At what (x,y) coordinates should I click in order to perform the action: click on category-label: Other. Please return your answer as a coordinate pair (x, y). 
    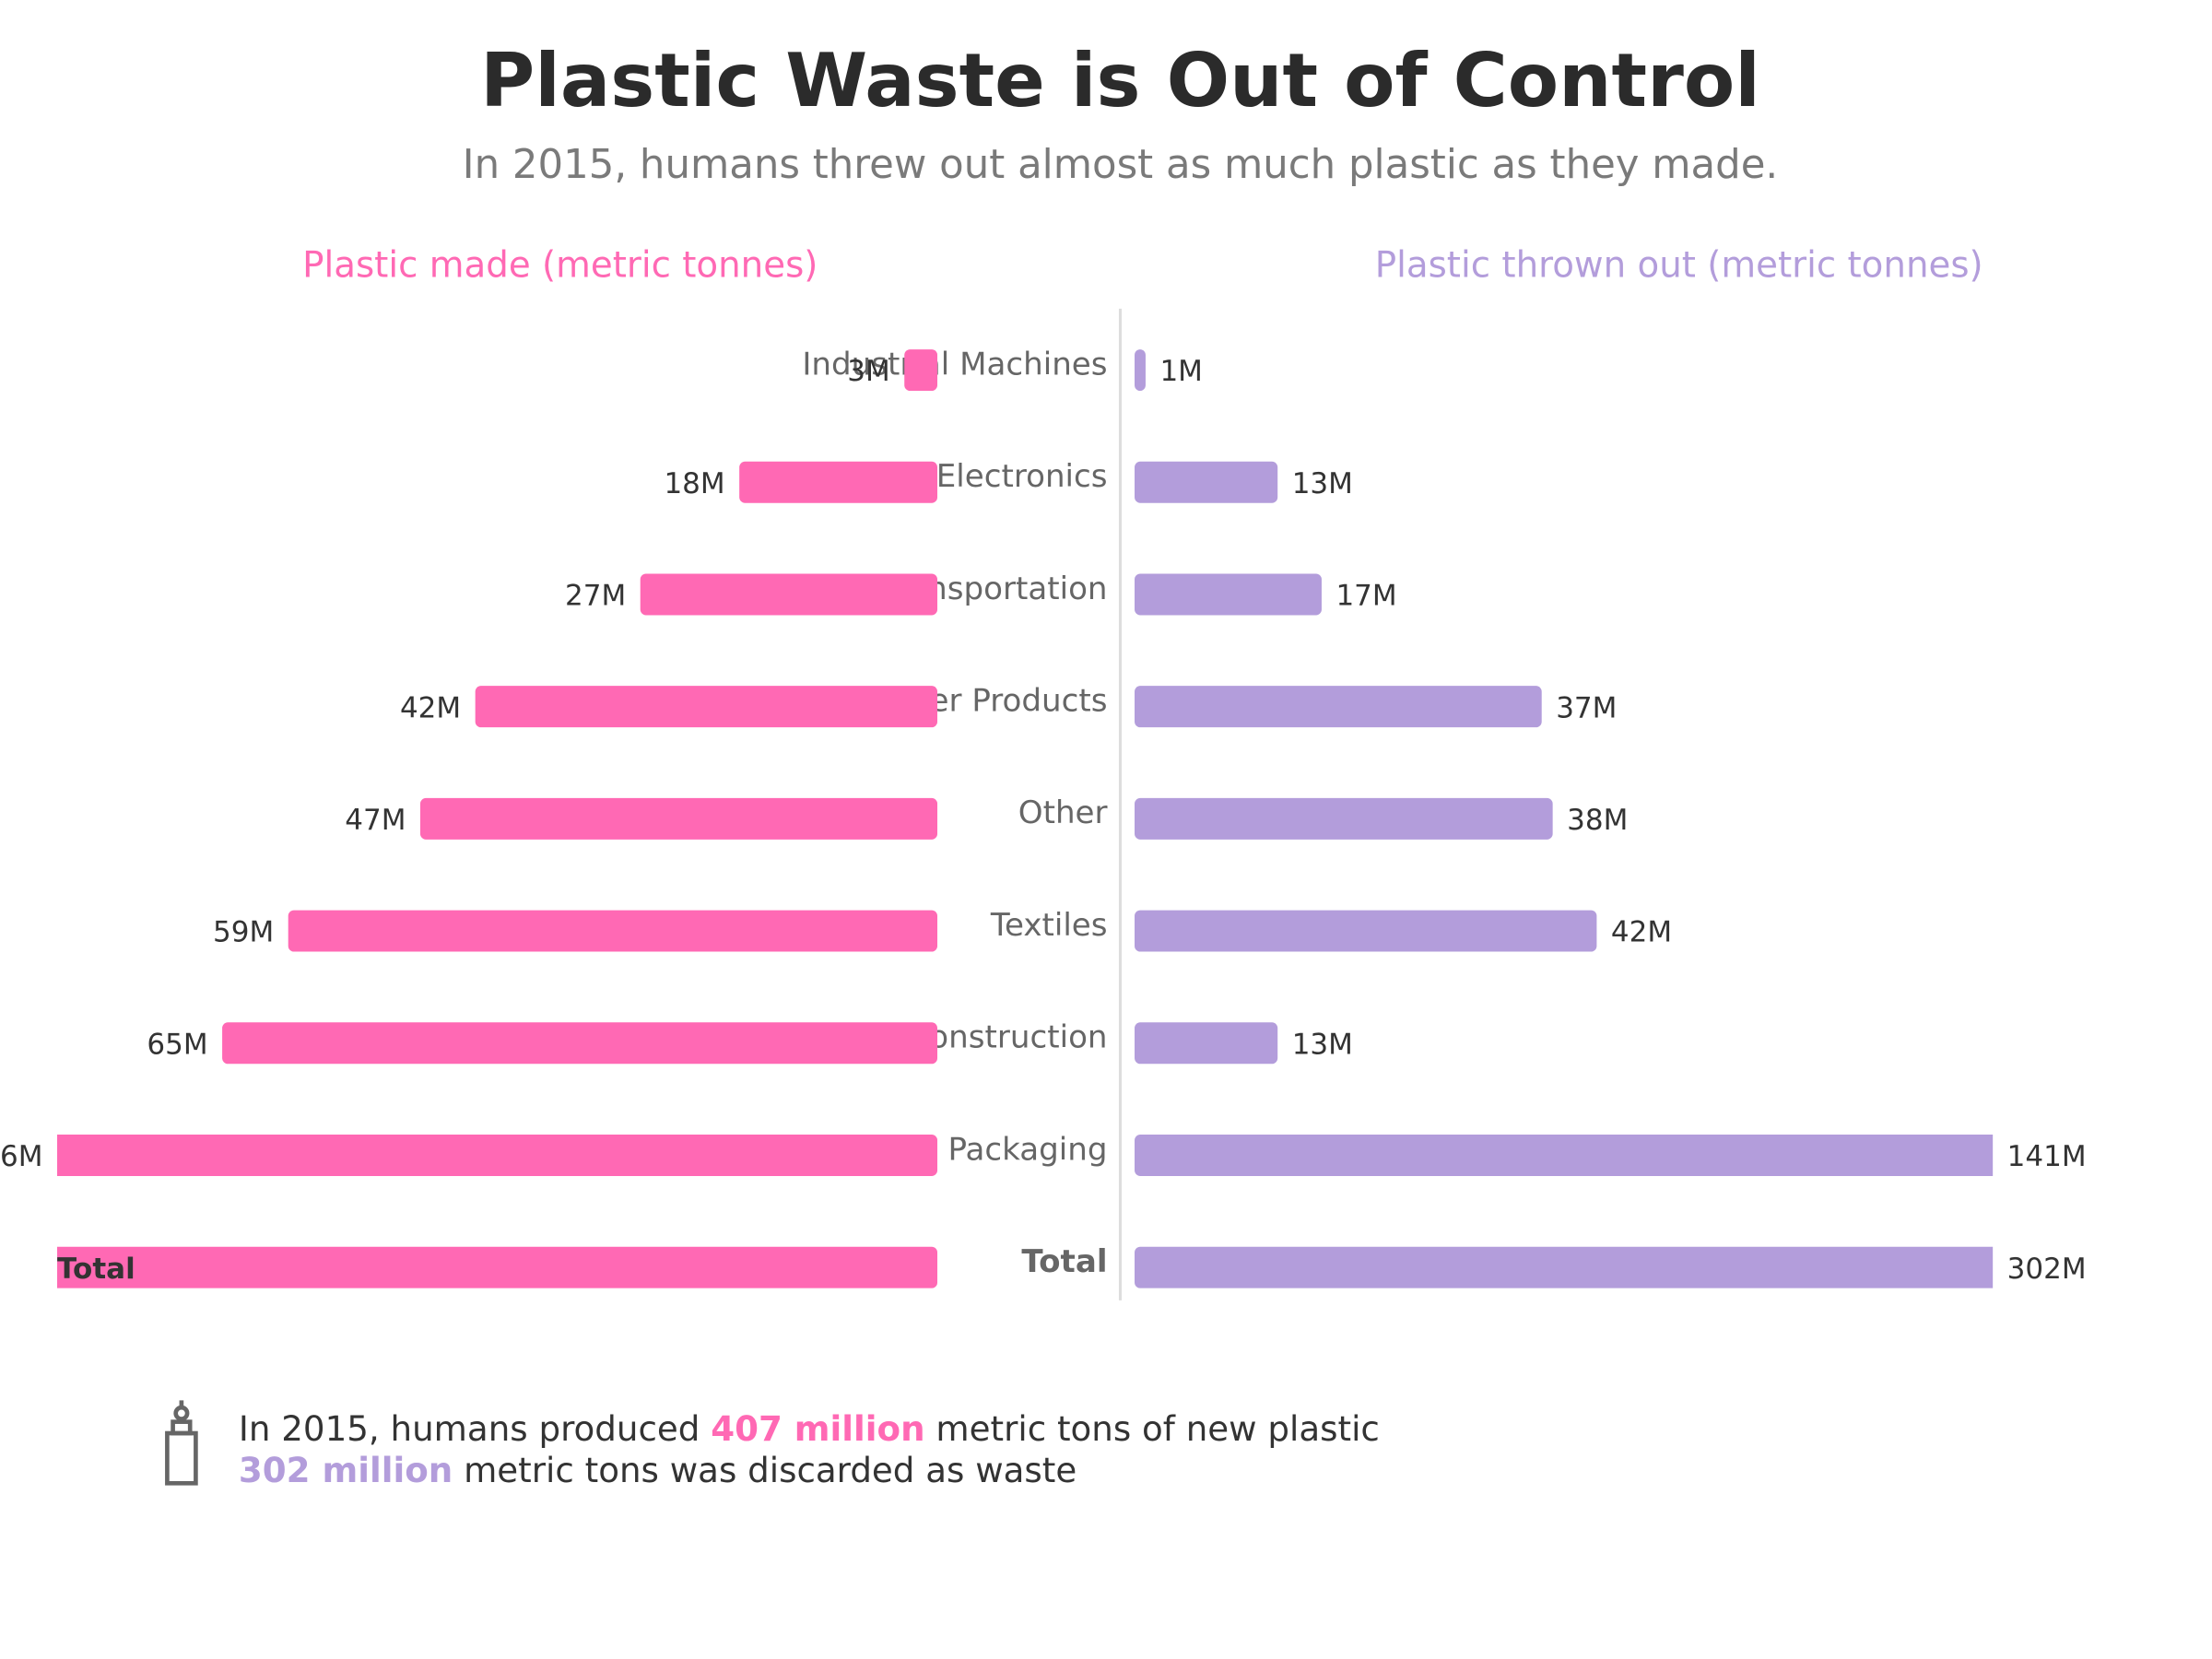
    Looking at the image, I should click on (1063, 812).